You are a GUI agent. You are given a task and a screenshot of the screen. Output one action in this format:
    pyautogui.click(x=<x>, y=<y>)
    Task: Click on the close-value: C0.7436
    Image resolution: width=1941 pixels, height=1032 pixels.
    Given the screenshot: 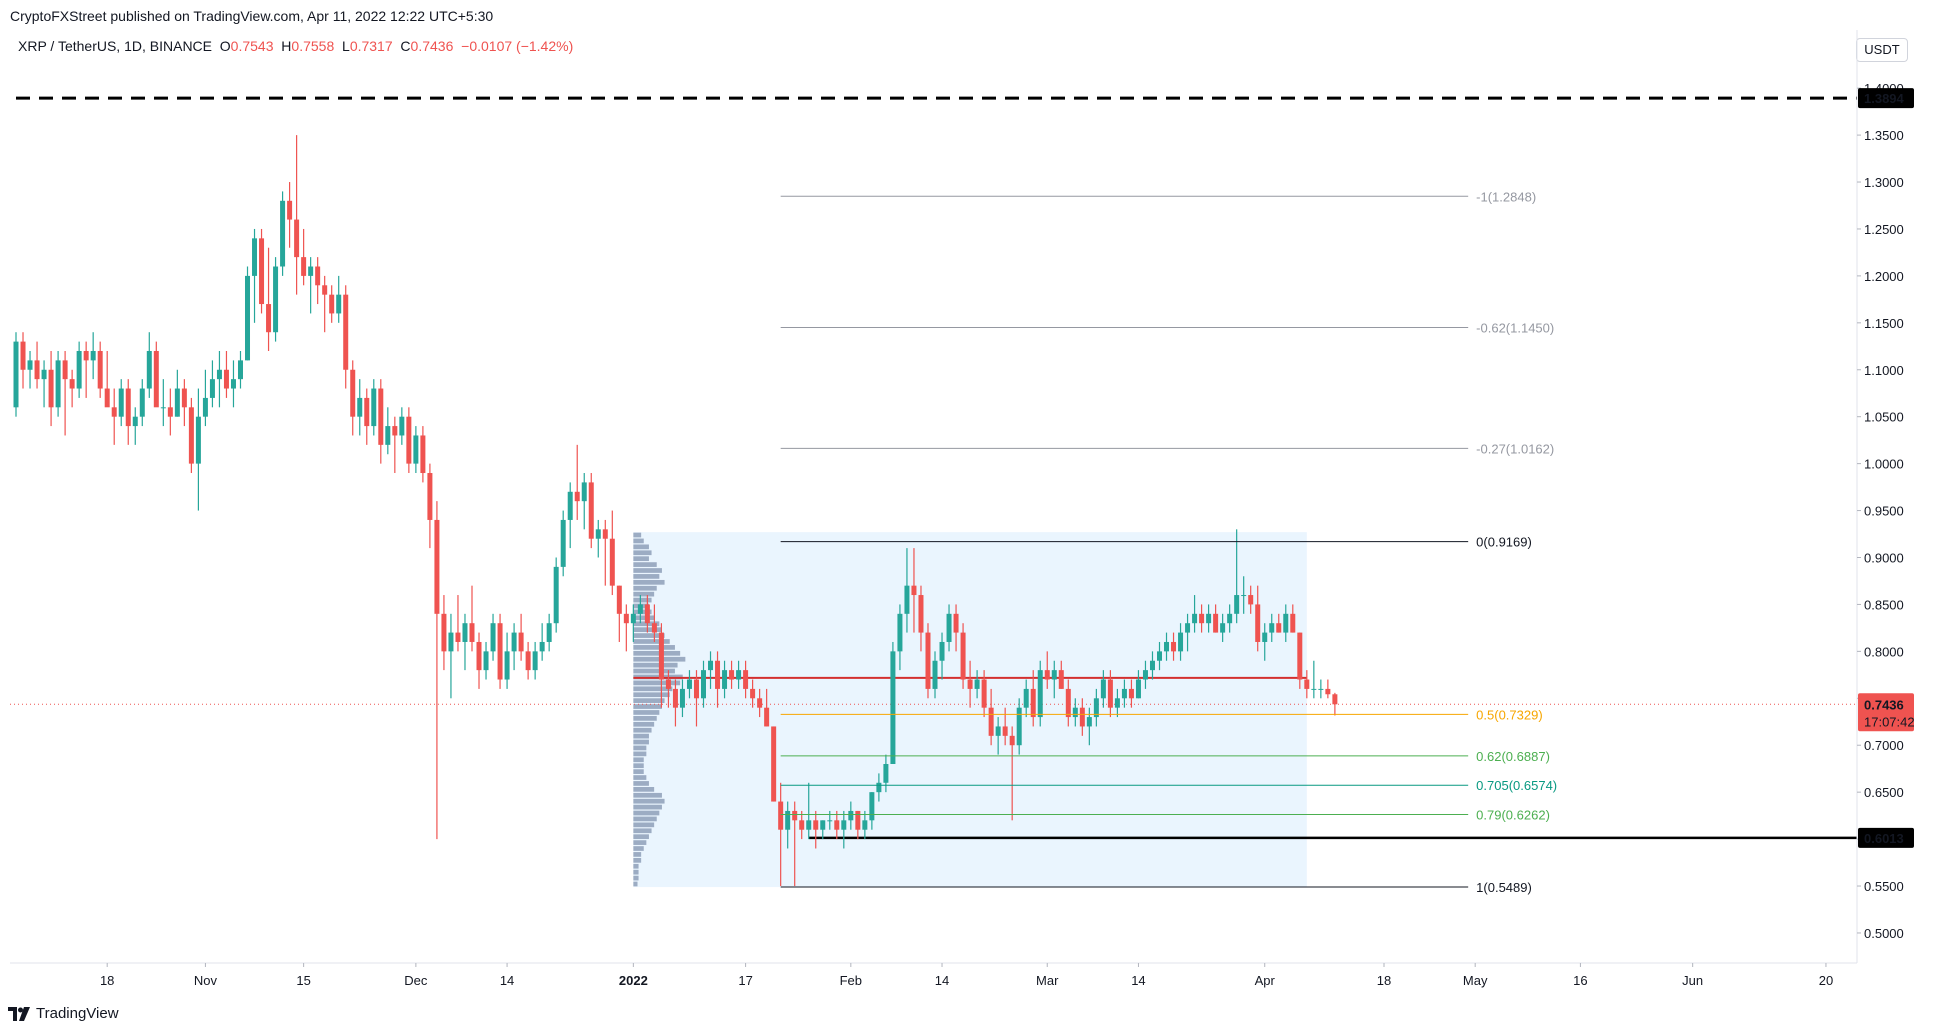 What is the action you would take?
    pyautogui.click(x=427, y=46)
    